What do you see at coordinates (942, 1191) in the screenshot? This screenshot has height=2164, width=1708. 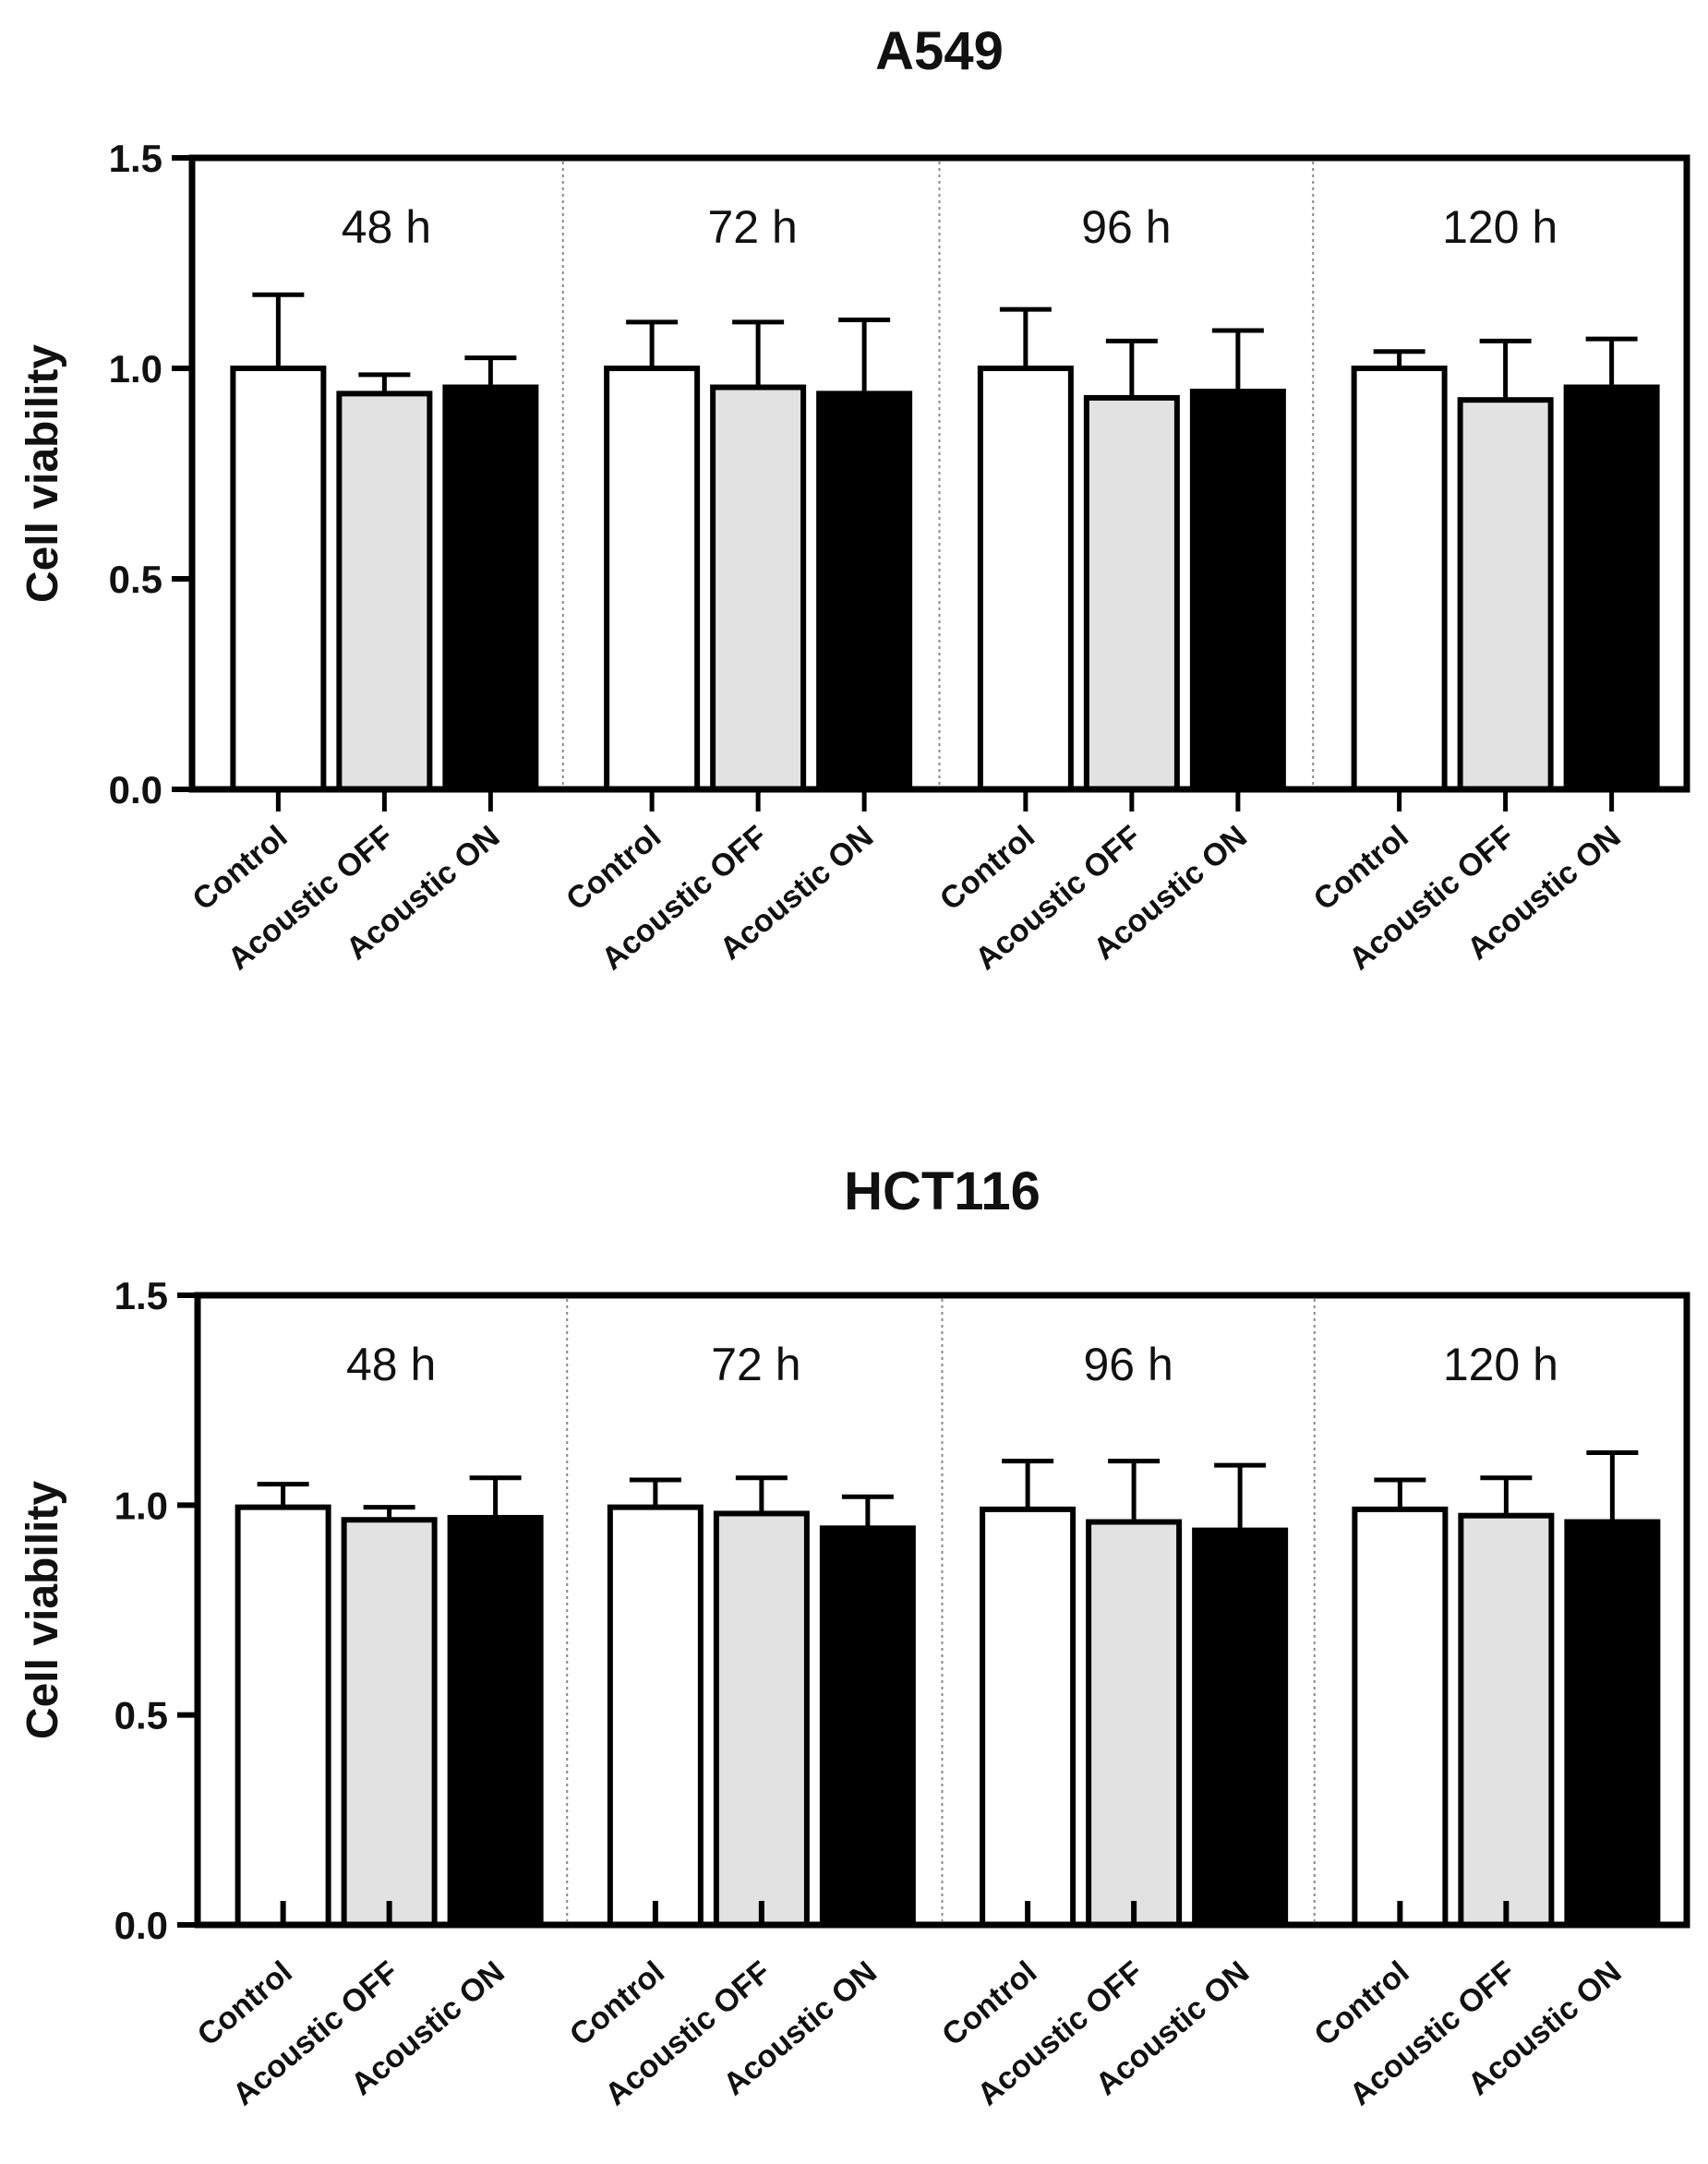 I see `chart-title: HCT116` at bounding box center [942, 1191].